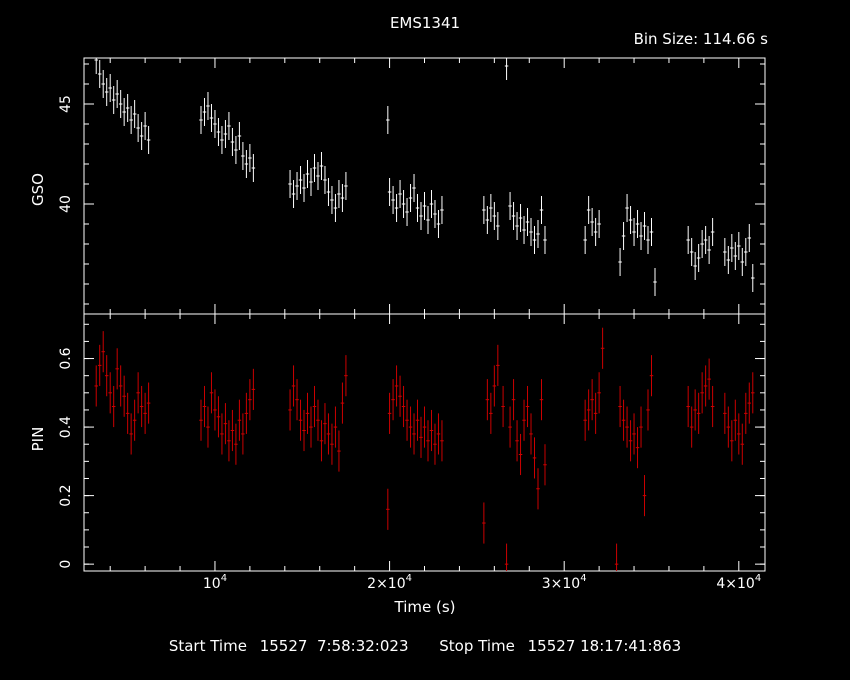 This screenshot has height=680, width=850. I want to click on stop-time-value: 15527 18:17:41:863, so click(604, 646).